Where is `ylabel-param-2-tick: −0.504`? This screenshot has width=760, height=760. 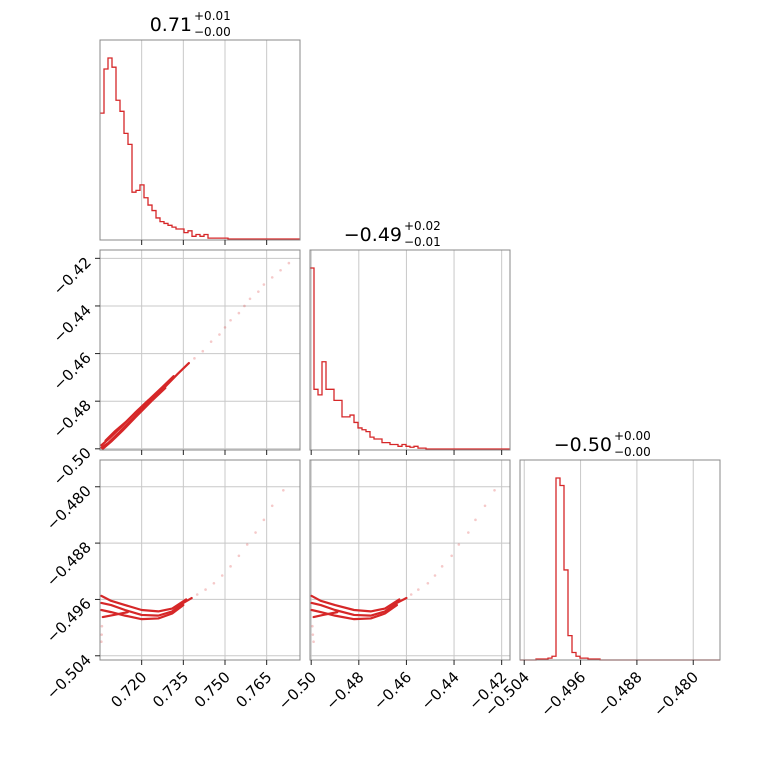
ylabel-param-2-tick: −0.504 is located at coordinates (69, 677).